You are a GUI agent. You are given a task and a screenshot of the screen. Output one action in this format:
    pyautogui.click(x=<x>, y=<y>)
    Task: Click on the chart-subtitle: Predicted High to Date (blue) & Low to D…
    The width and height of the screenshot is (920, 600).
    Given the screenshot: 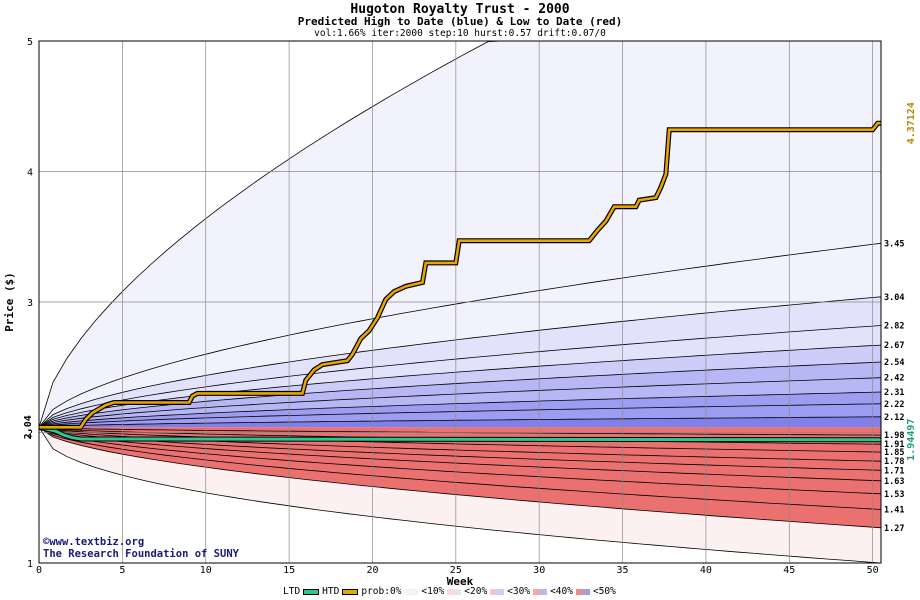 What is the action you would take?
    pyautogui.click(x=460, y=21)
    